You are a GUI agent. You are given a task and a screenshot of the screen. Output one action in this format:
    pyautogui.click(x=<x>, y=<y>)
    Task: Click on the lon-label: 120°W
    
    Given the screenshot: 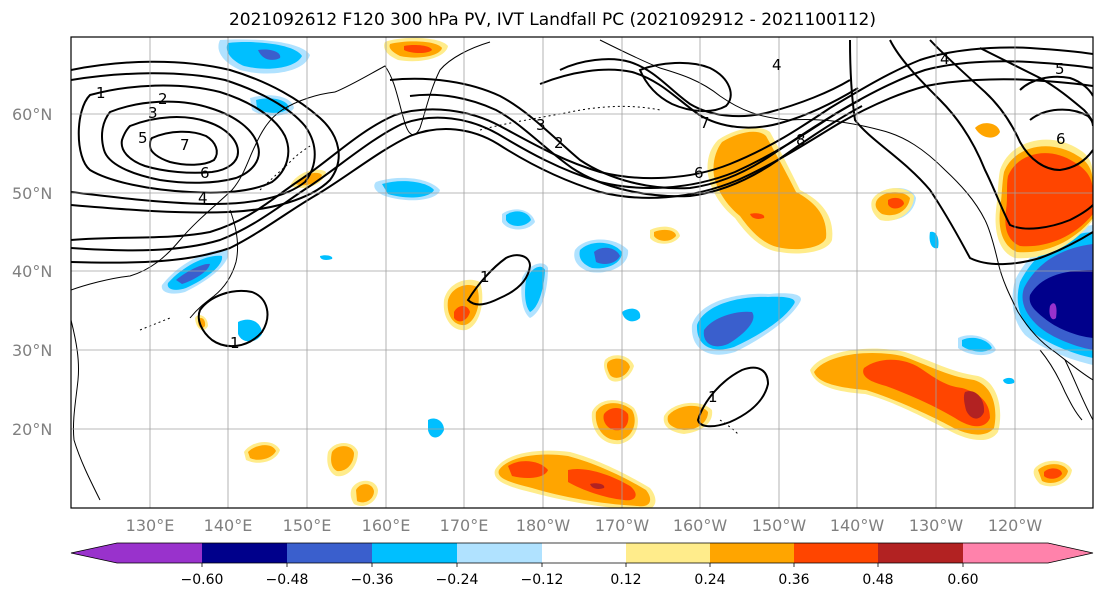 What is the action you would take?
    pyautogui.click(x=1015, y=525)
    